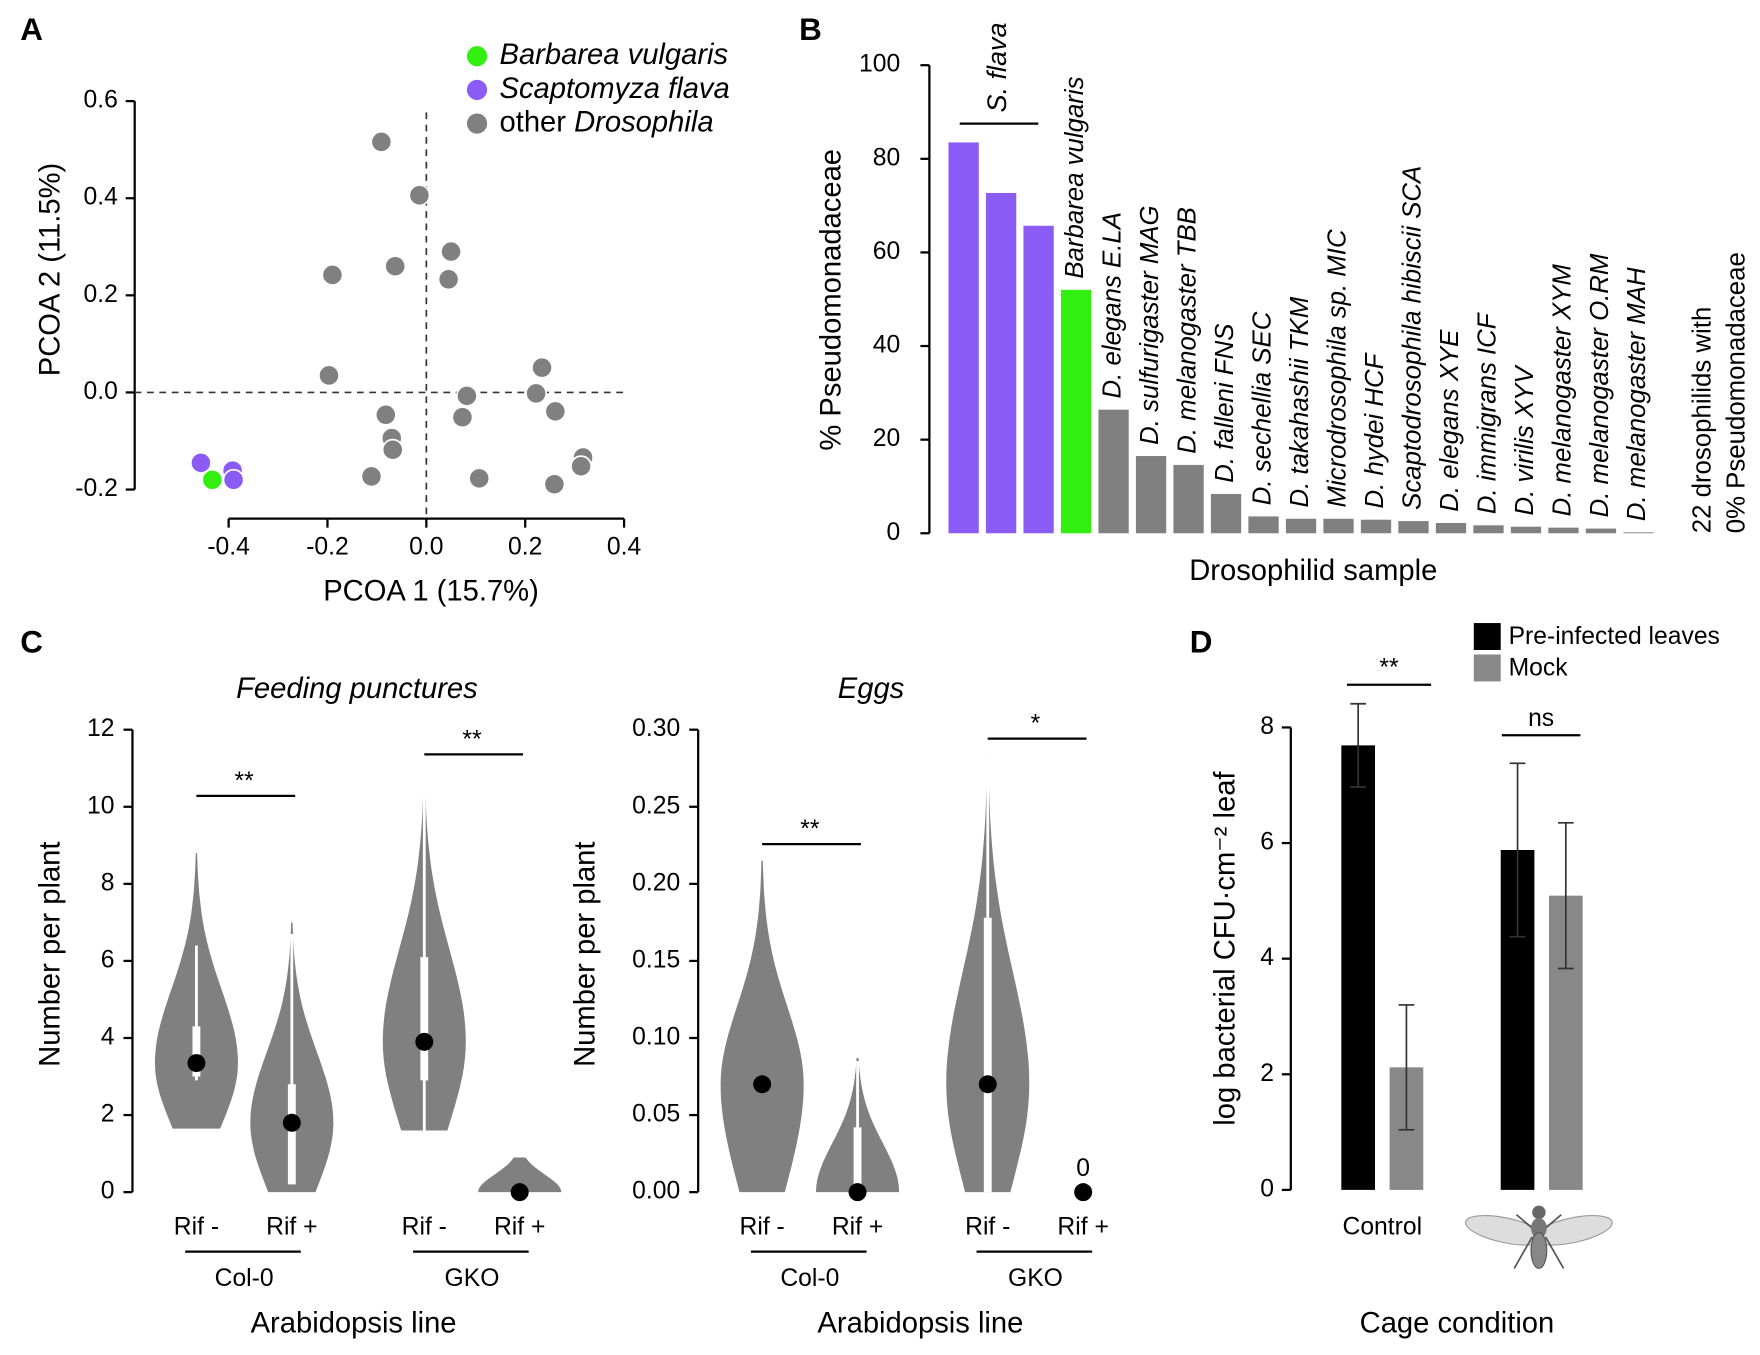  Describe the element at coordinates (879, 64) in the screenshot. I see `y-tick-label: 100` at that location.